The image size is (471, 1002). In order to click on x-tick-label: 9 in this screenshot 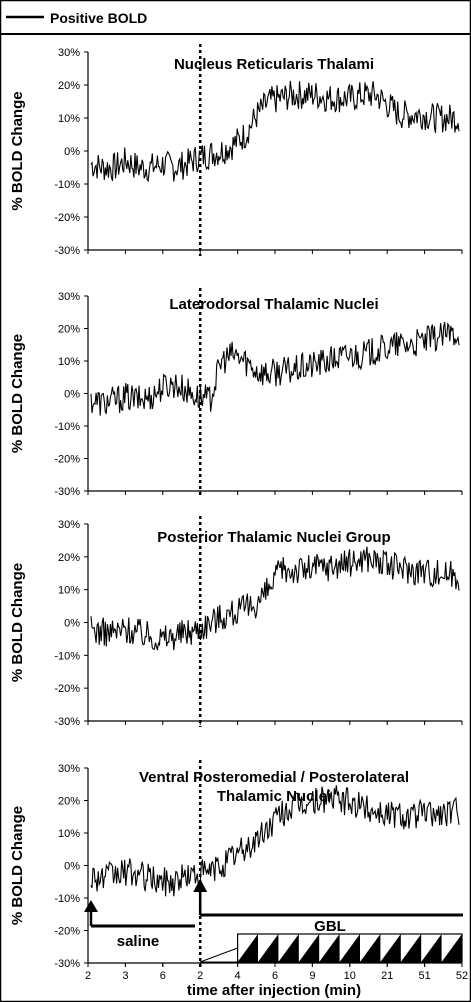, I will do `click(312, 976)`.